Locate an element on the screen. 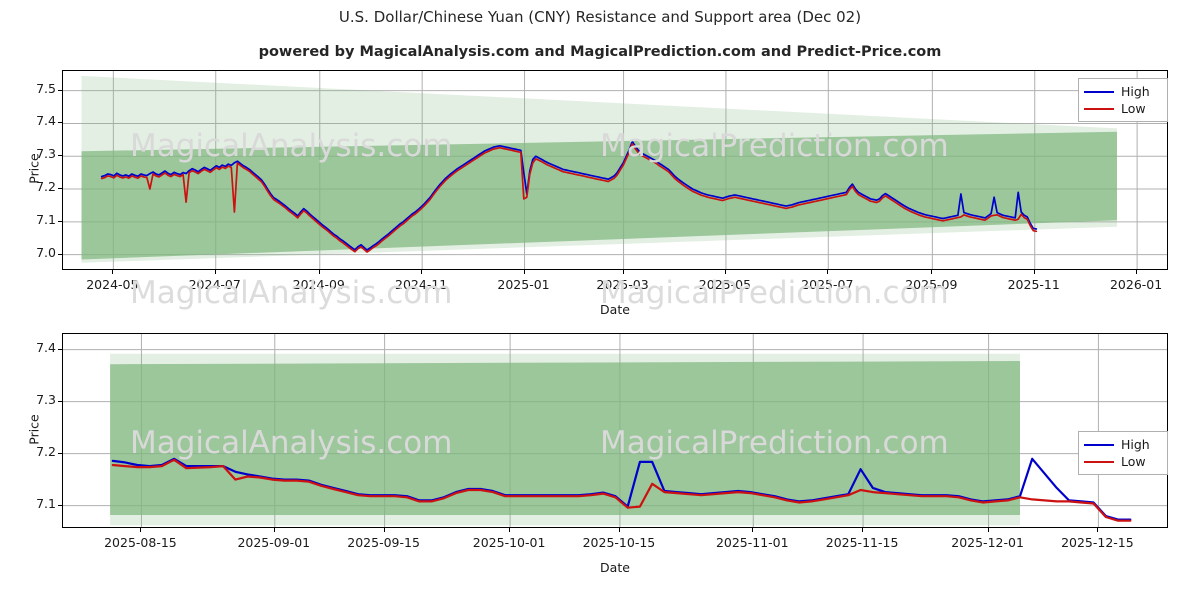 This screenshot has height=600, width=1200. x-axis-tick-label: 2025-10-01 is located at coordinates (509, 542).